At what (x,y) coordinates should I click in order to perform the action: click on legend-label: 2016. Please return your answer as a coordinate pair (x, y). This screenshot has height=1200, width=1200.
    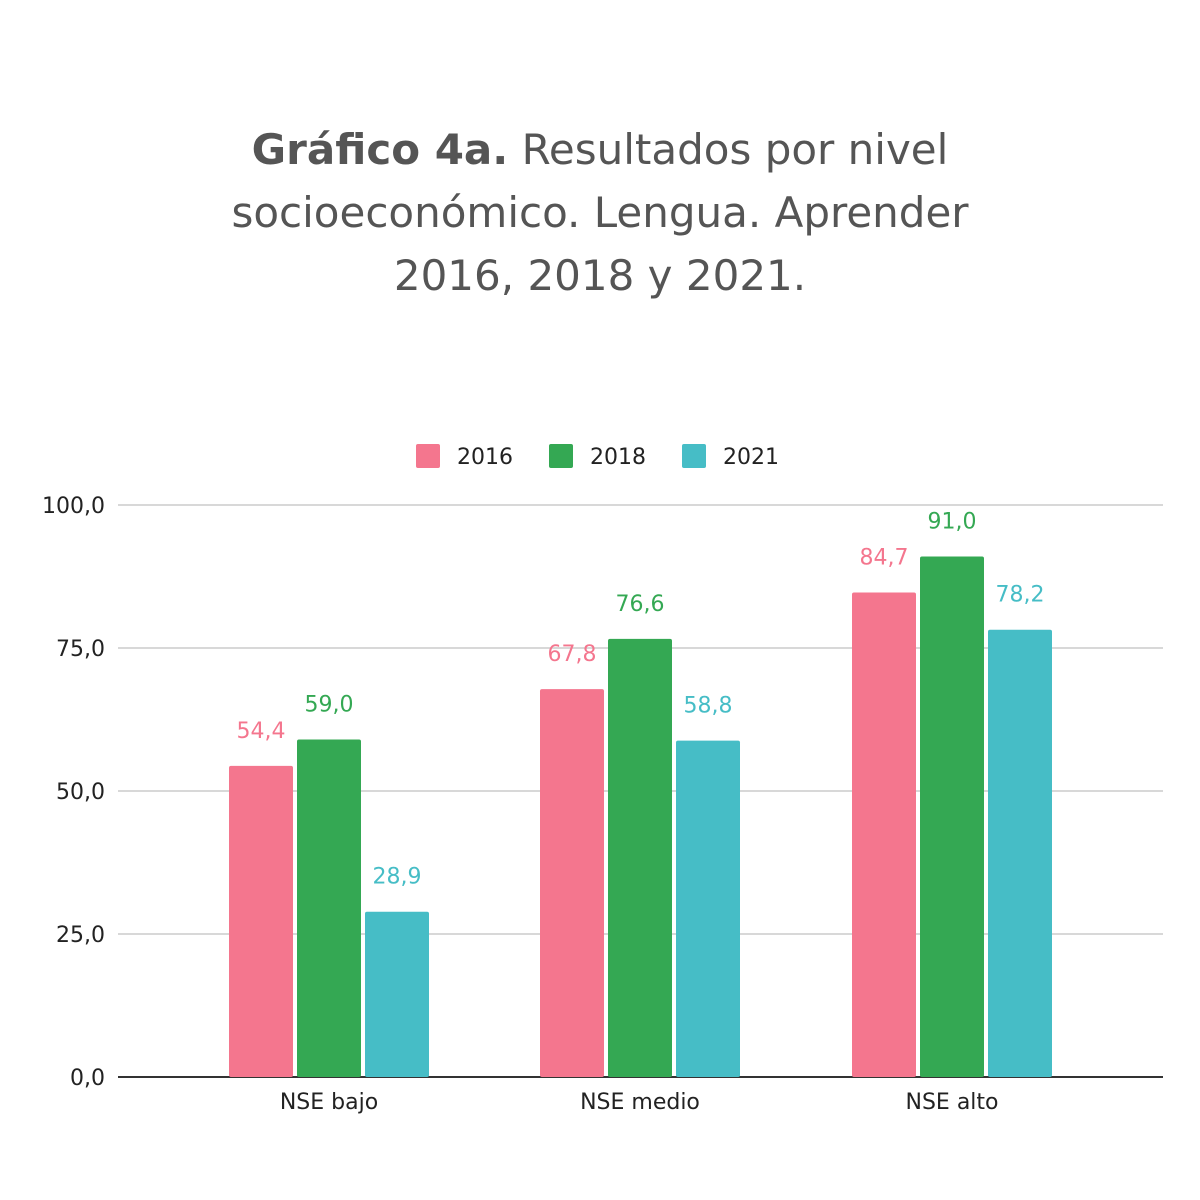
    Looking at the image, I should click on (485, 457).